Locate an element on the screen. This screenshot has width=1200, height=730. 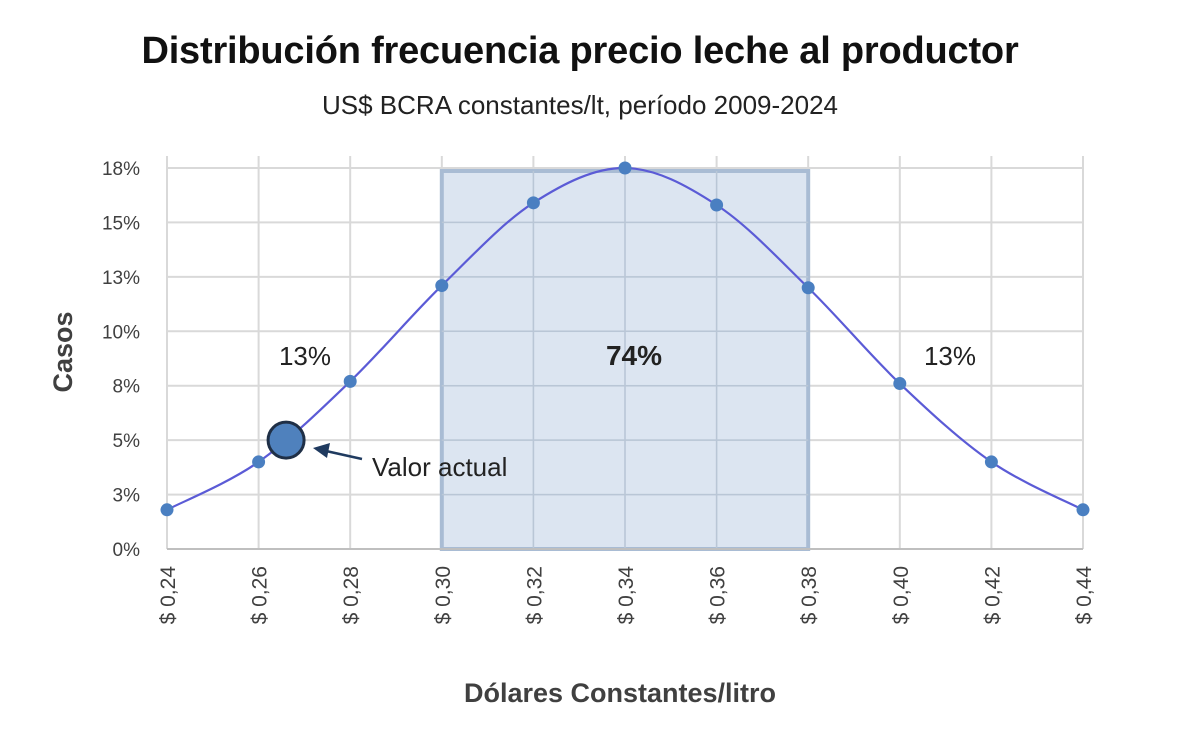
x-tick-label: $ 0,44 is located at coordinates (1084, 595).